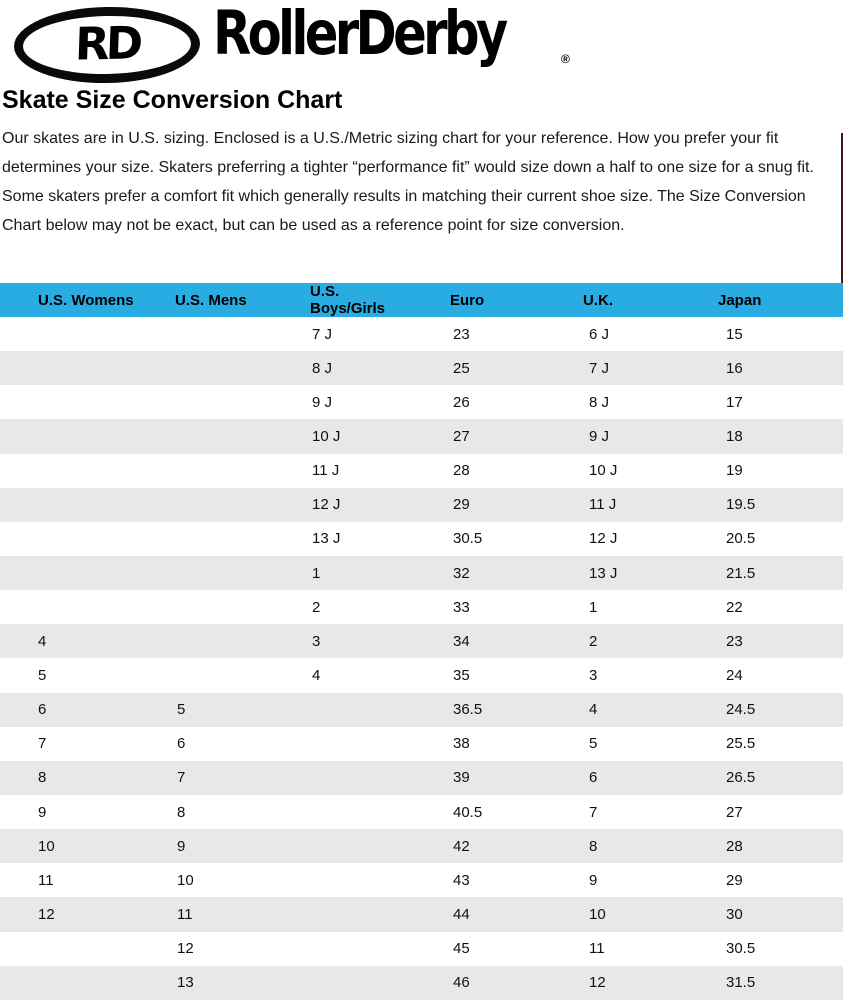 This screenshot has width=843, height=1000. What do you see at coordinates (461, 402) in the screenshot?
I see `table-cell: 26` at bounding box center [461, 402].